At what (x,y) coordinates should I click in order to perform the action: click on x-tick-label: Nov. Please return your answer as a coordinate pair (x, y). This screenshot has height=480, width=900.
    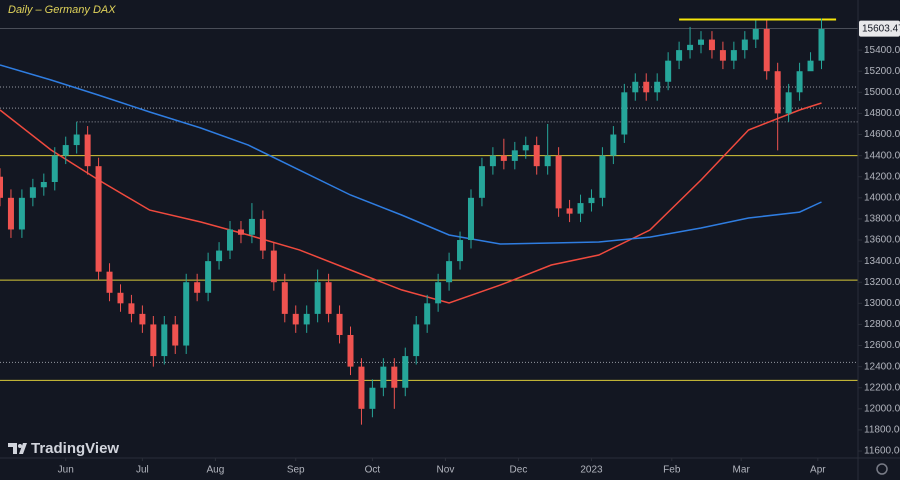
    Looking at the image, I should click on (446, 470).